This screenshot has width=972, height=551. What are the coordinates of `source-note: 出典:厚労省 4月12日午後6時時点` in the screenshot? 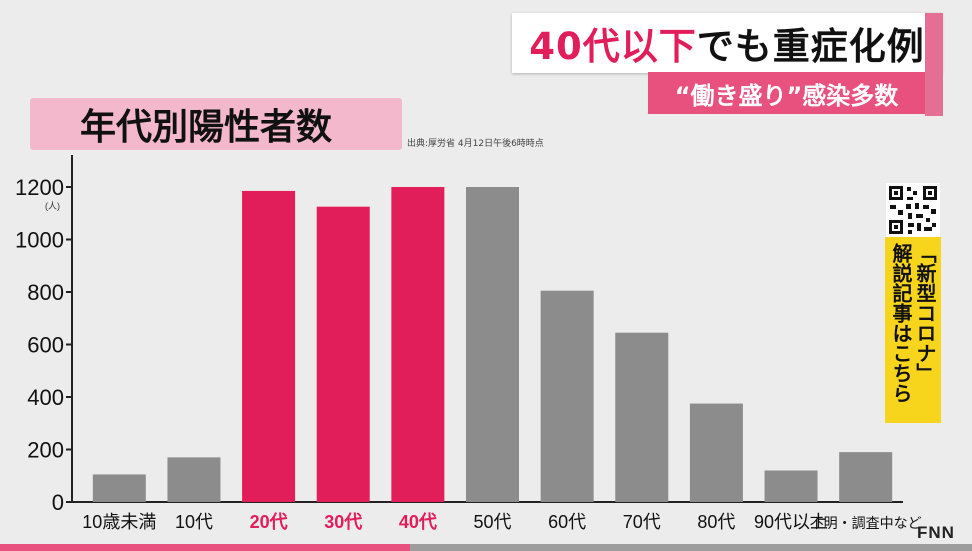 It's located at (475, 144).